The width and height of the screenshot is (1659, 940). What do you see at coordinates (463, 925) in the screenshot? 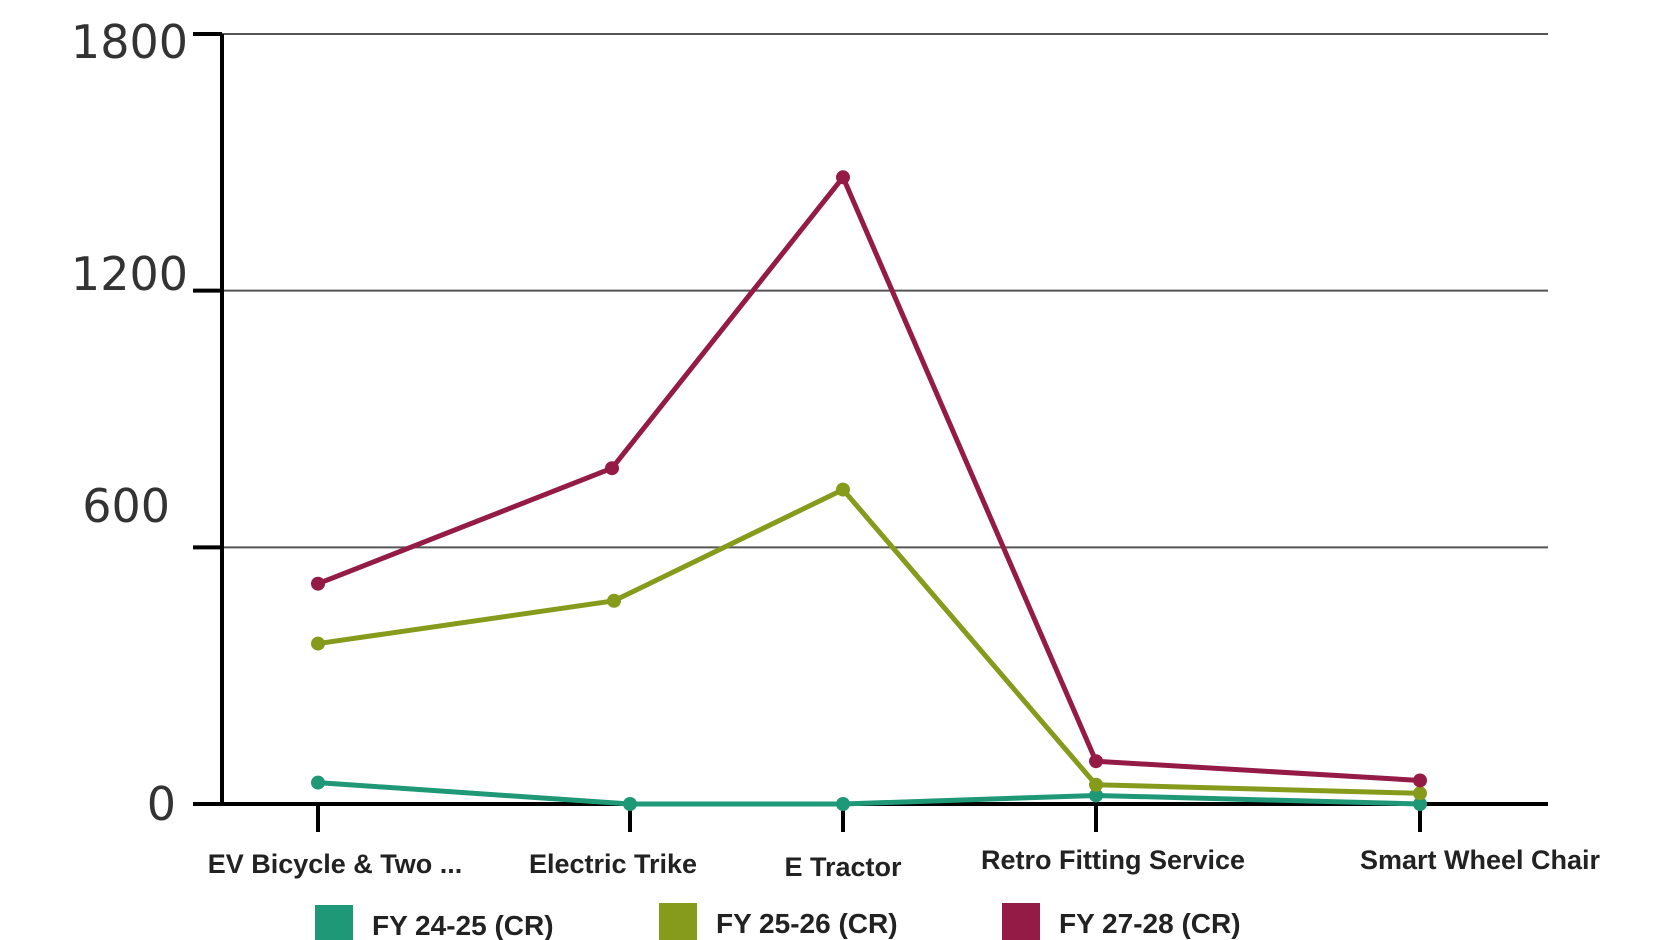
I see `legend-label: FY 24-25 (CR)` at bounding box center [463, 925].